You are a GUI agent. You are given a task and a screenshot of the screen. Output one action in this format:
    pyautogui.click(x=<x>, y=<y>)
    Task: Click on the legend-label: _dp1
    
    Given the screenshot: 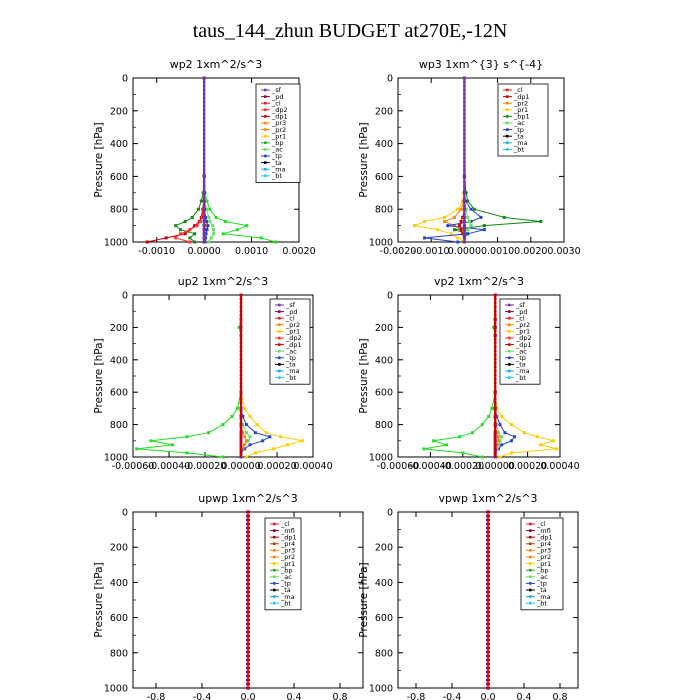 What is the action you would take?
    pyautogui.click(x=521, y=97)
    